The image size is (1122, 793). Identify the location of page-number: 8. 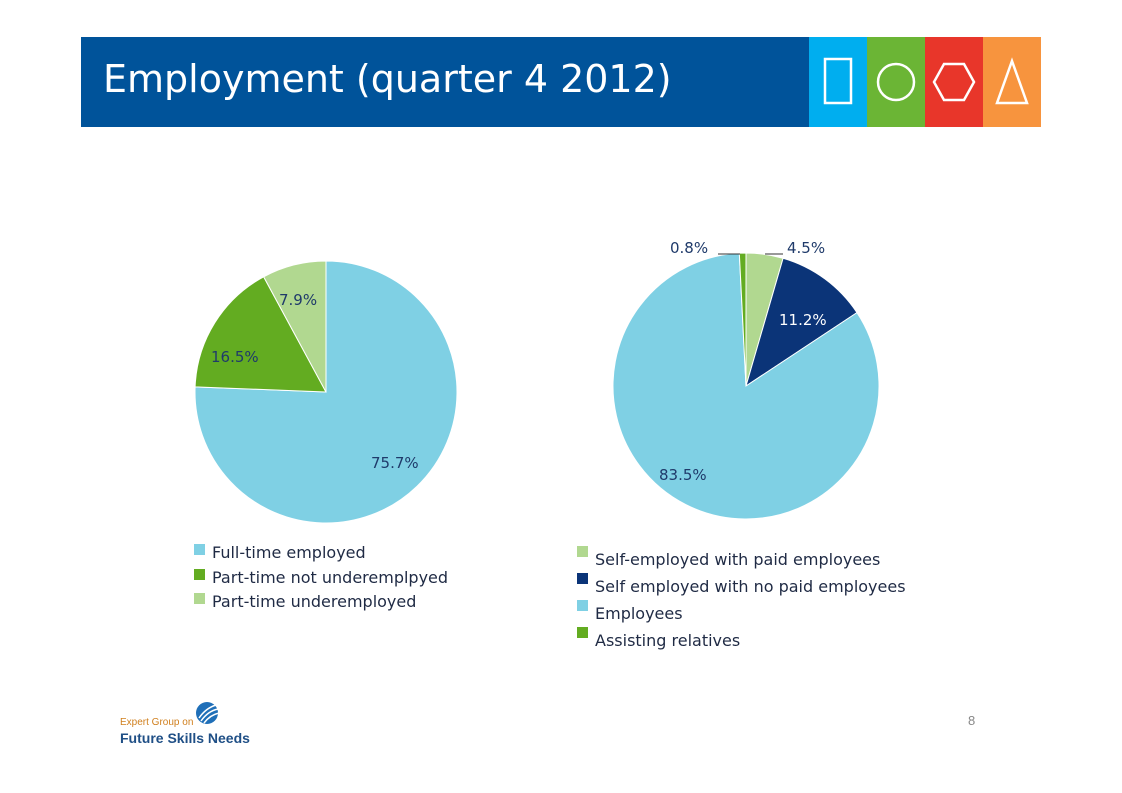
(972, 720).